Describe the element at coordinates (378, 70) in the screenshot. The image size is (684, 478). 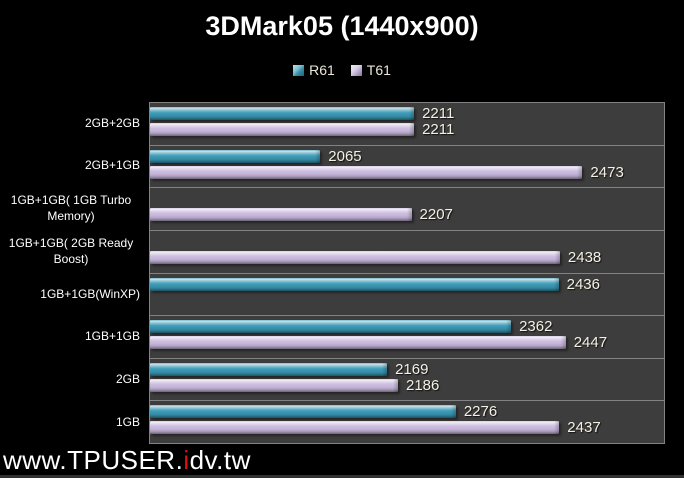
I see `legend-label-t61: T61` at that location.